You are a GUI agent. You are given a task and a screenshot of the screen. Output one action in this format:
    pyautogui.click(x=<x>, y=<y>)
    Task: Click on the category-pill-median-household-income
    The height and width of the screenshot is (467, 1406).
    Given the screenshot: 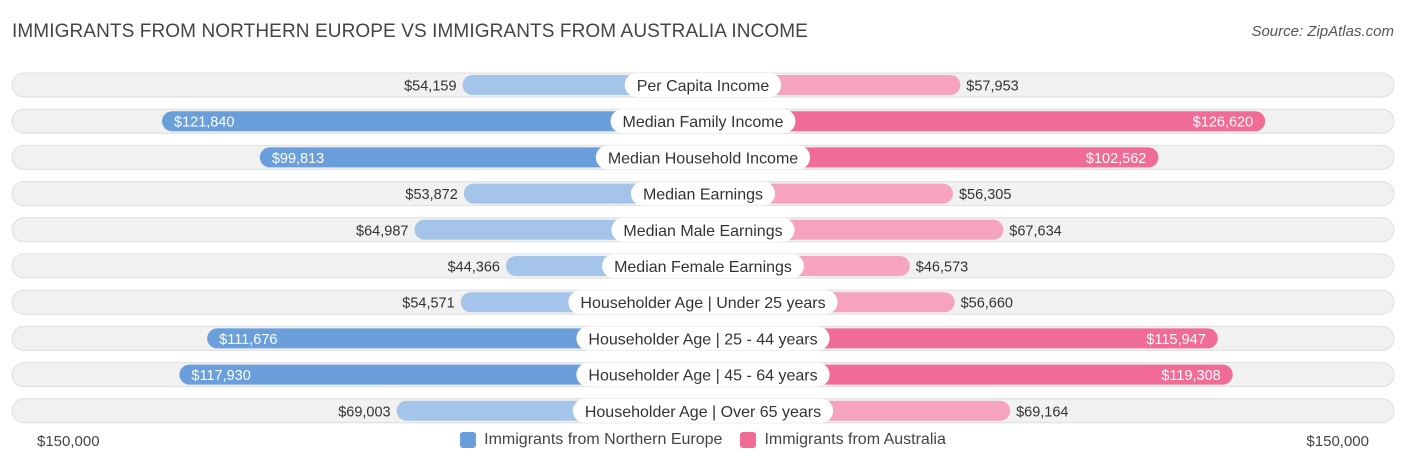 What is the action you would take?
    pyautogui.click(x=703, y=157)
    